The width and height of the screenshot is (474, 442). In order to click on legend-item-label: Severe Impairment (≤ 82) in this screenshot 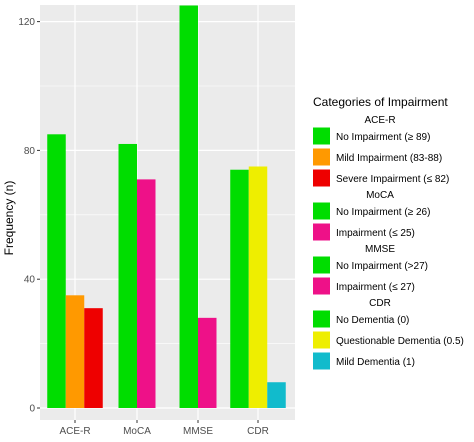, I will do `click(392, 179)`.